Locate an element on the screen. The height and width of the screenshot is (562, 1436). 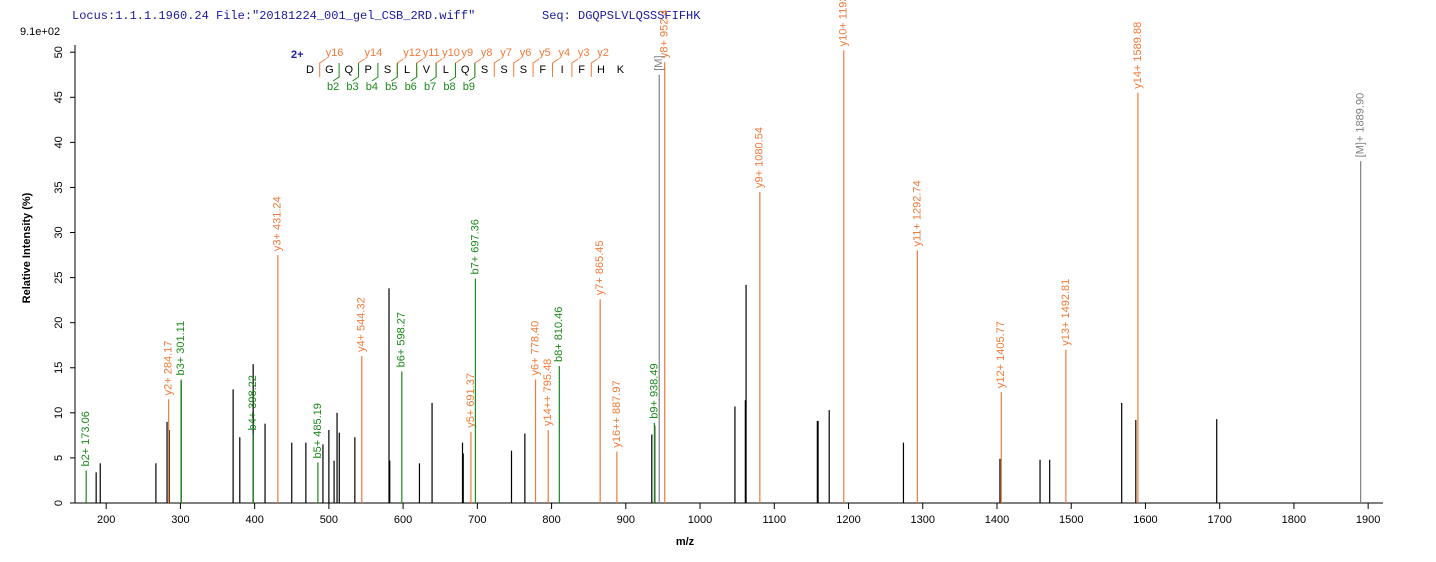
peak-label: b5+ 485.19 is located at coordinates (318, 430).